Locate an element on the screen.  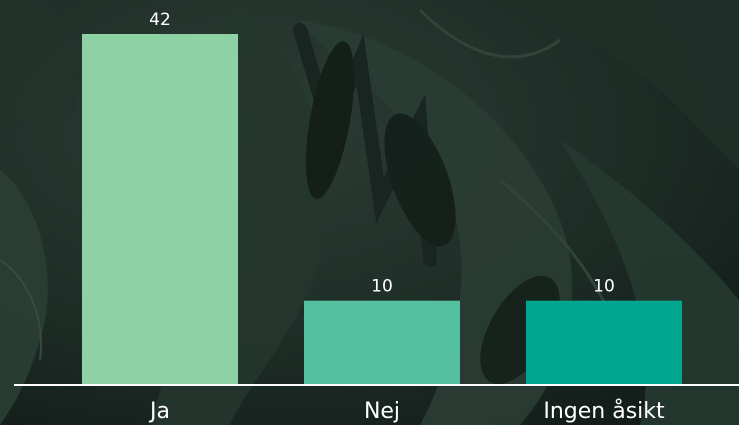
data-label-1: 10 is located at coordinates (382, 287).